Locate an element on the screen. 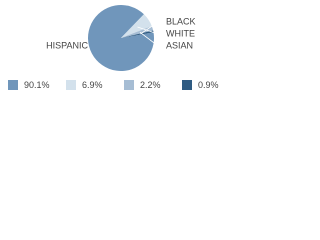 The height and width of the screenshot is (240, 320). slice-label: HISPANIC is located at coordinates (67, 45).